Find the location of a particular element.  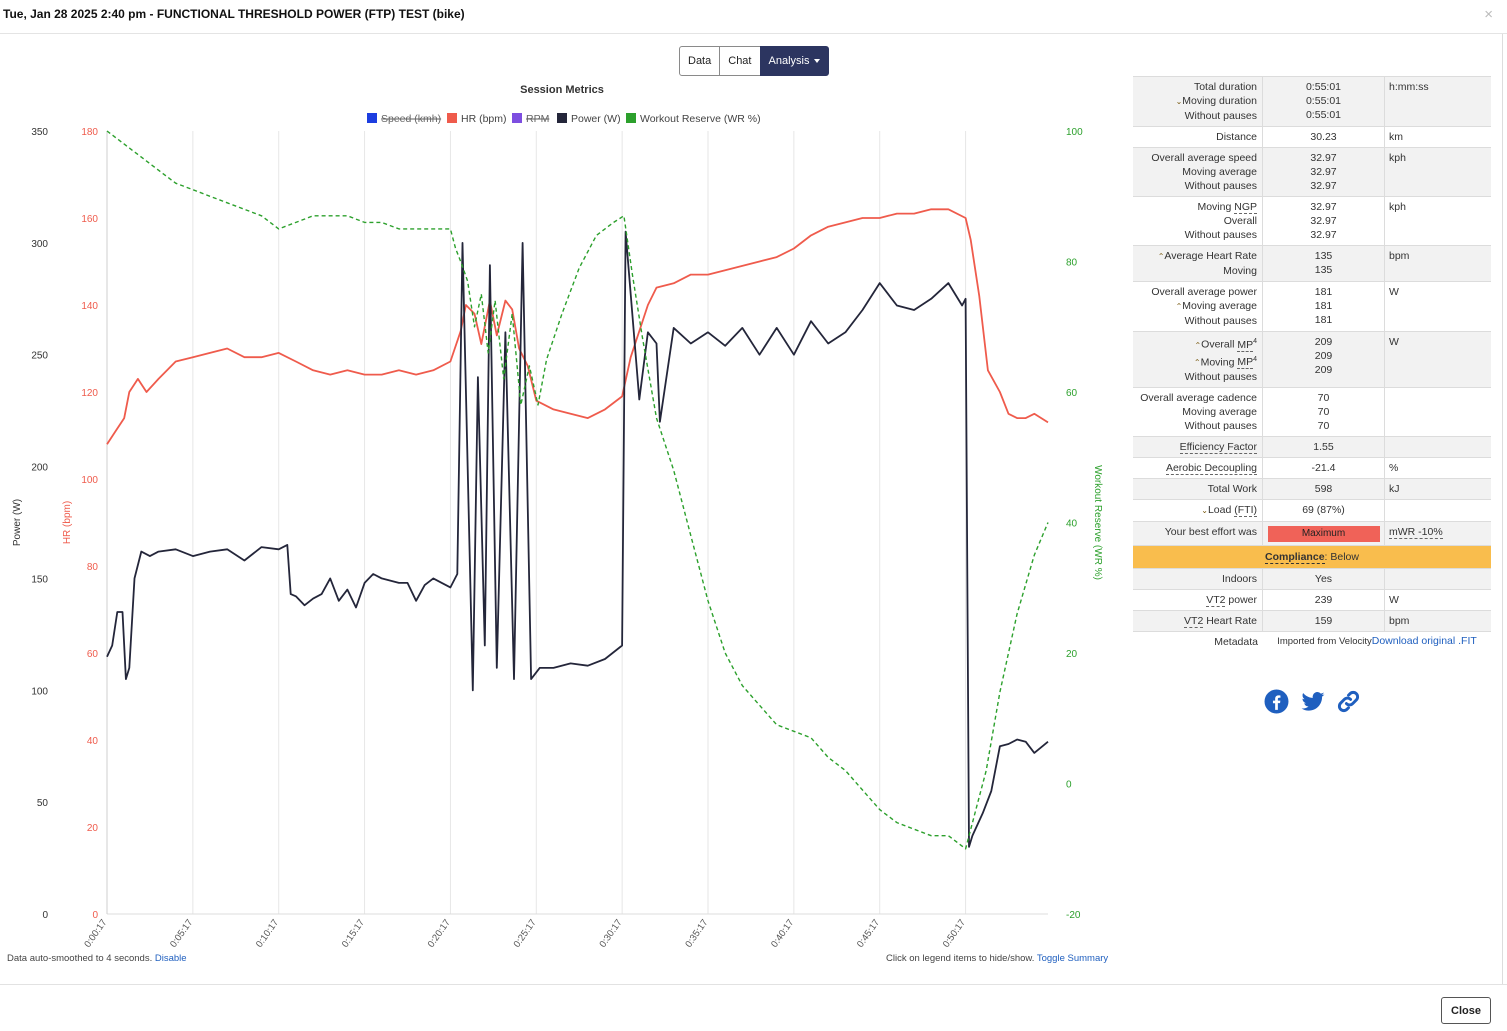

power-axis-label: Power (W) is located at coordinates (17, 522).